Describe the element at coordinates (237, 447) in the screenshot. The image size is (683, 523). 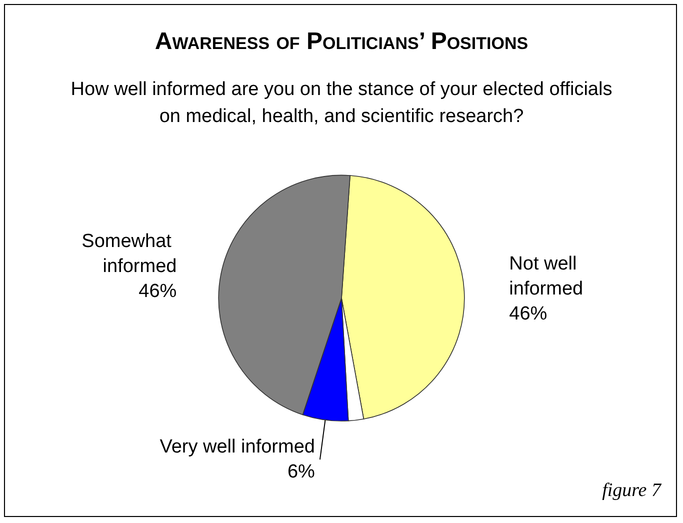
I see `slice-label: Very well informed` at that location.